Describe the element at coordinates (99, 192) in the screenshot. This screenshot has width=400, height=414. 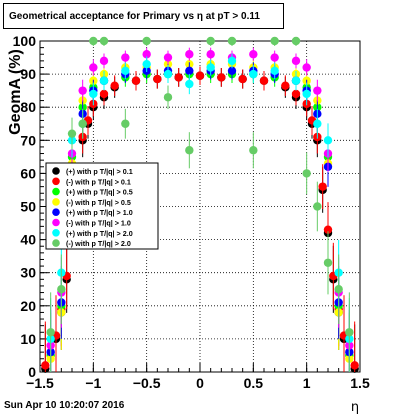
I see `legend-label: (+) with p T/|q| > 0.5` at that location.